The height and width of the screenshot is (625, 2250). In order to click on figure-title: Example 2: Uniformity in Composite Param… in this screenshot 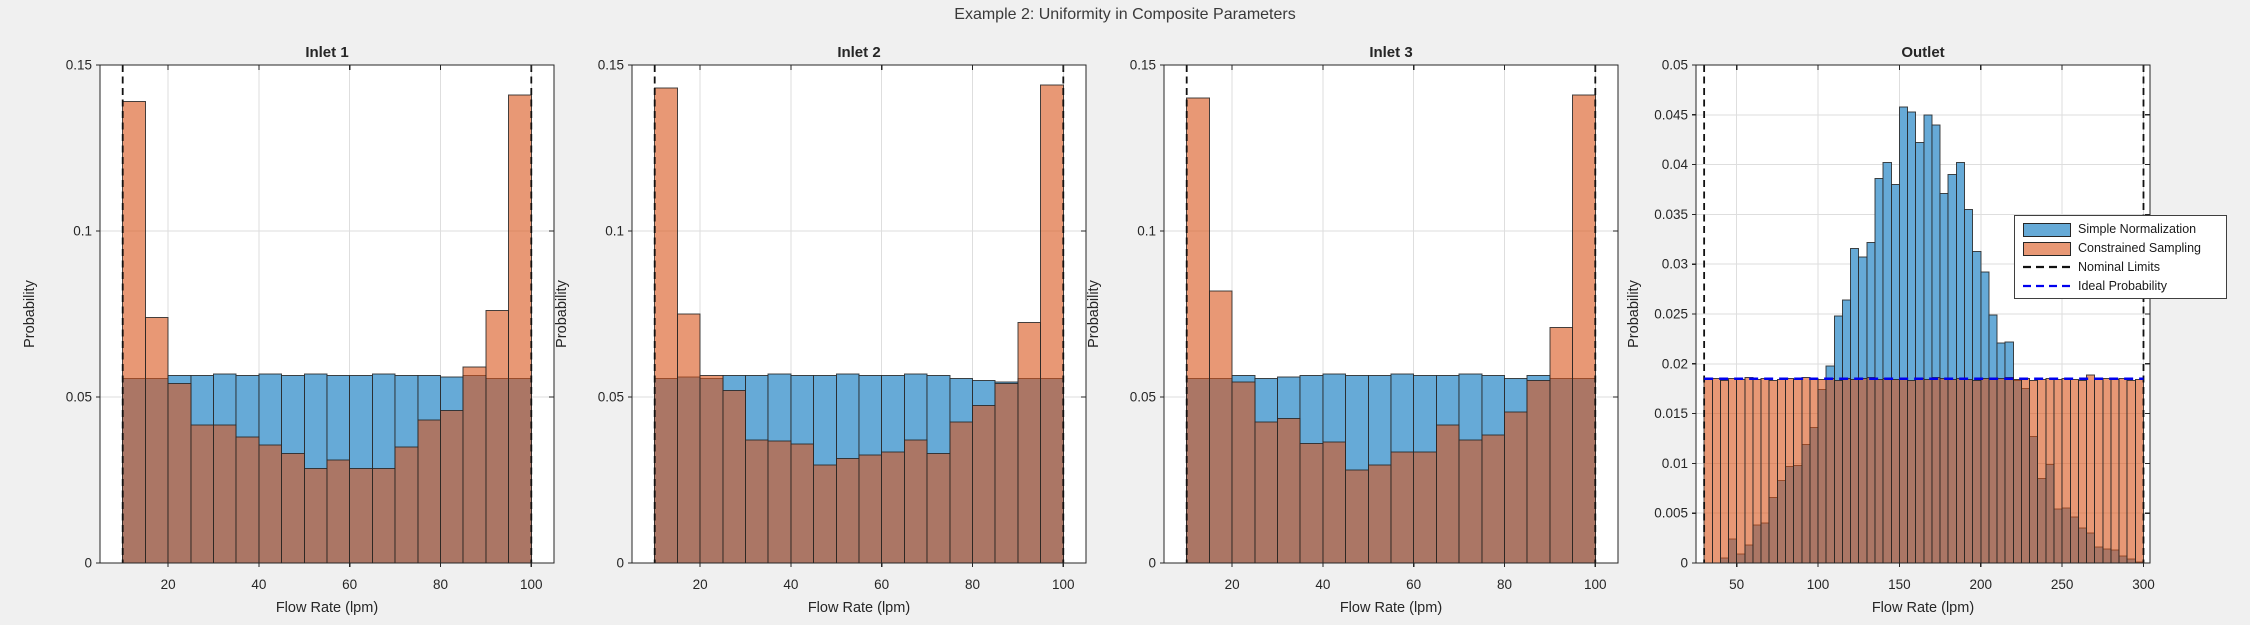, I will do `click(1125, 14)`.